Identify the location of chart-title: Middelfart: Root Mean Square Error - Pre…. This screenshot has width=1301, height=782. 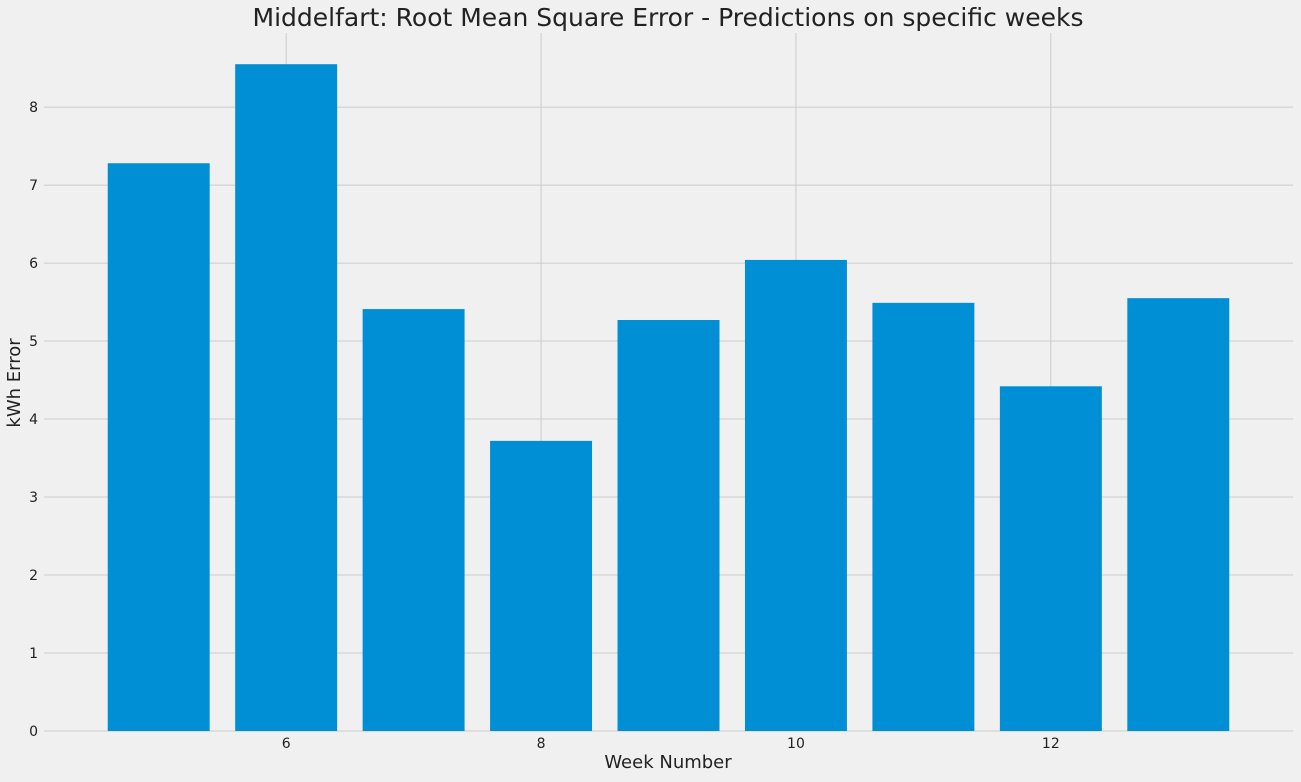
(668, 17).